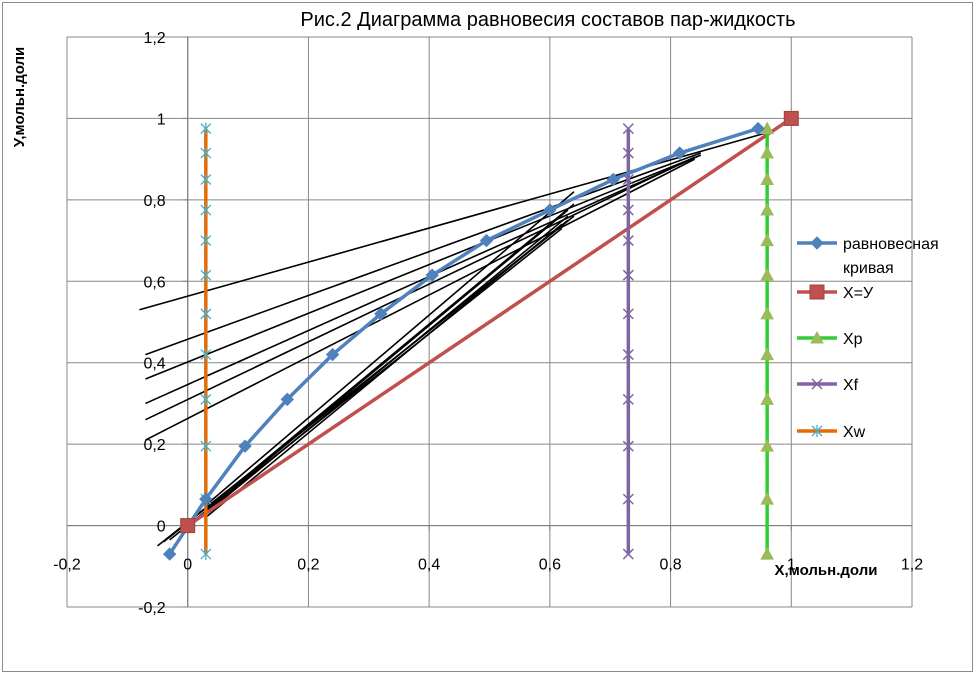 This screenshot has height=675, width=977. What do you see at coordinates (550, 565) in the screenshot?
I see `x-tick-label: 0,6` at bounding box center [550, 565].